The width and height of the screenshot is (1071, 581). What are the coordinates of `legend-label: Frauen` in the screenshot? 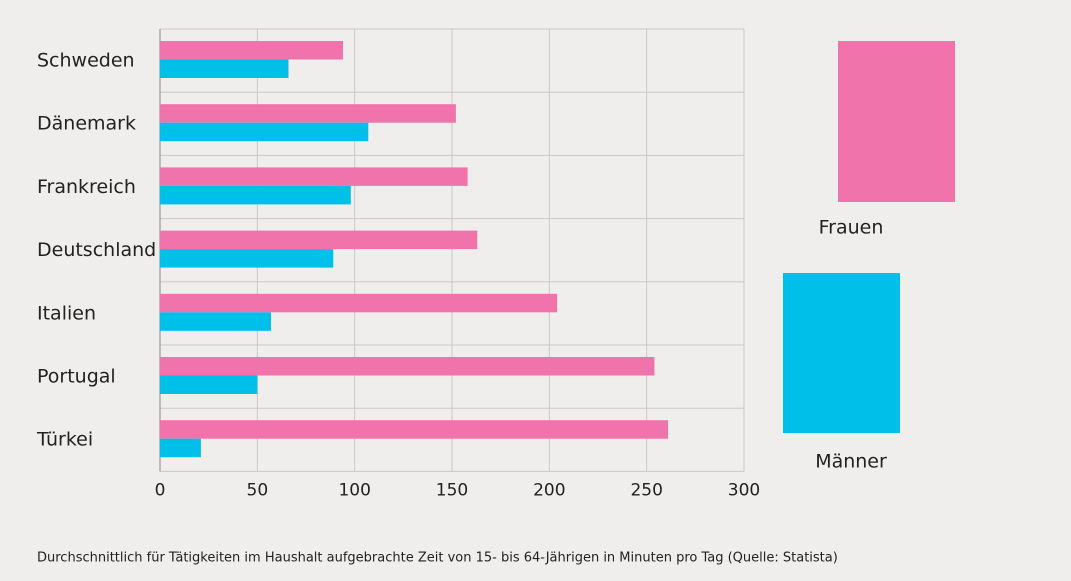 It's located at (851, 228).